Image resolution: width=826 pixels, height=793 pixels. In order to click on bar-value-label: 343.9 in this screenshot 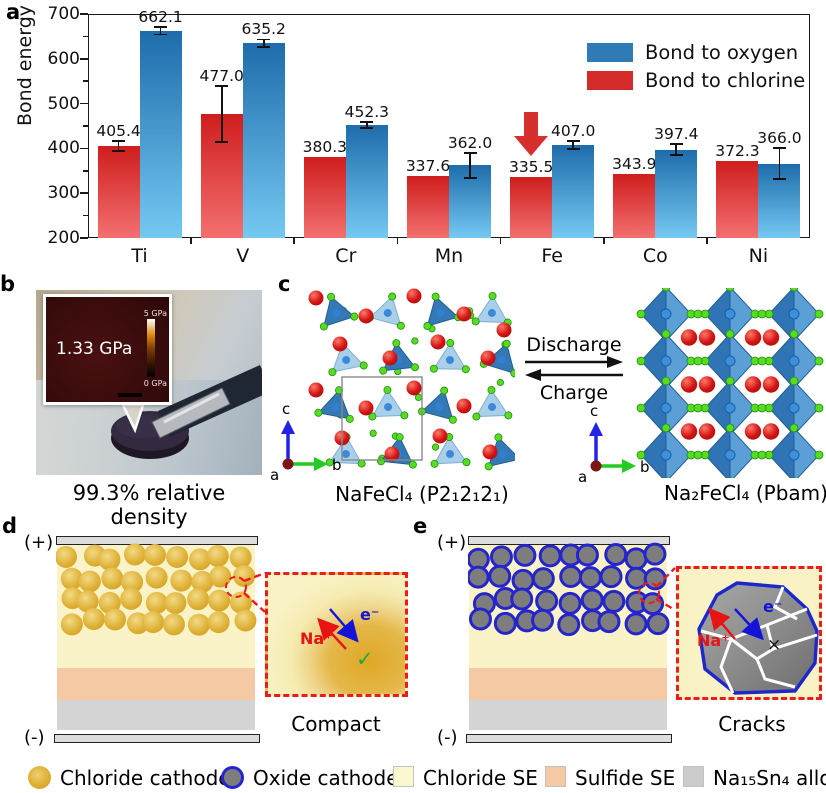, I will do `click(634, 163)`.